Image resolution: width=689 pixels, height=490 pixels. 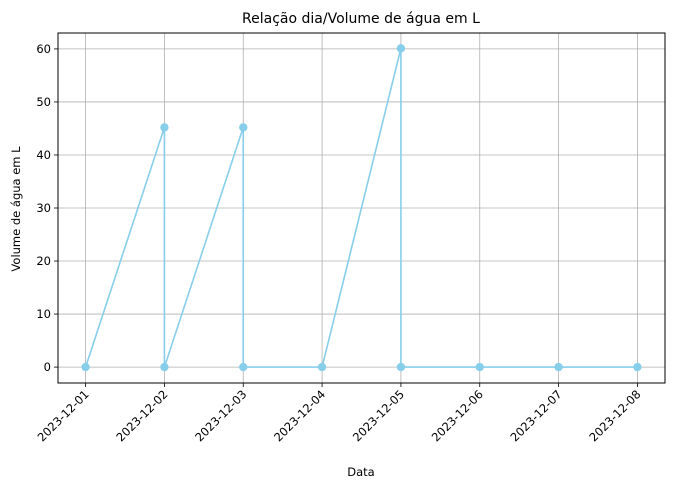 I want to click on x-tick-label: 2023-12-08, so click(x=614, y=415).